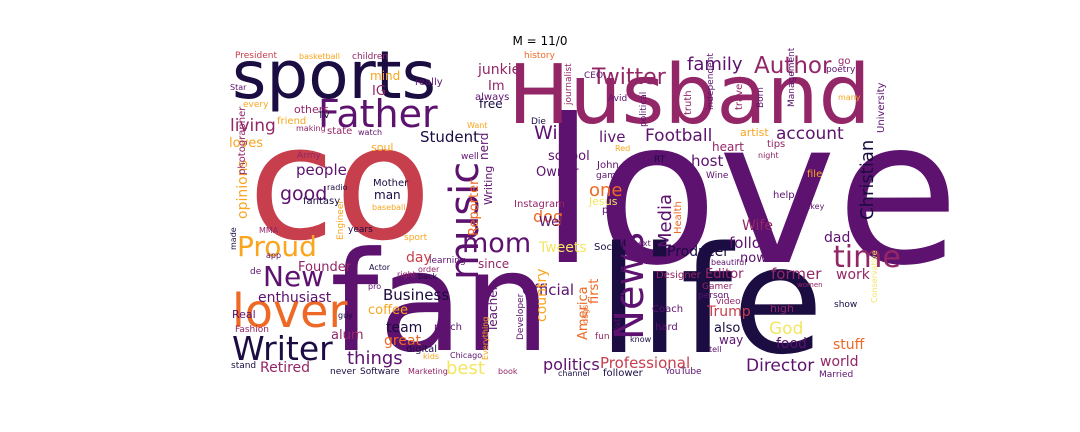 This screenshot has width=1080, height=432. Describe the element at coordinates (538, 122) in the screenshot. I see `cloud-word-die: Die` at that location.